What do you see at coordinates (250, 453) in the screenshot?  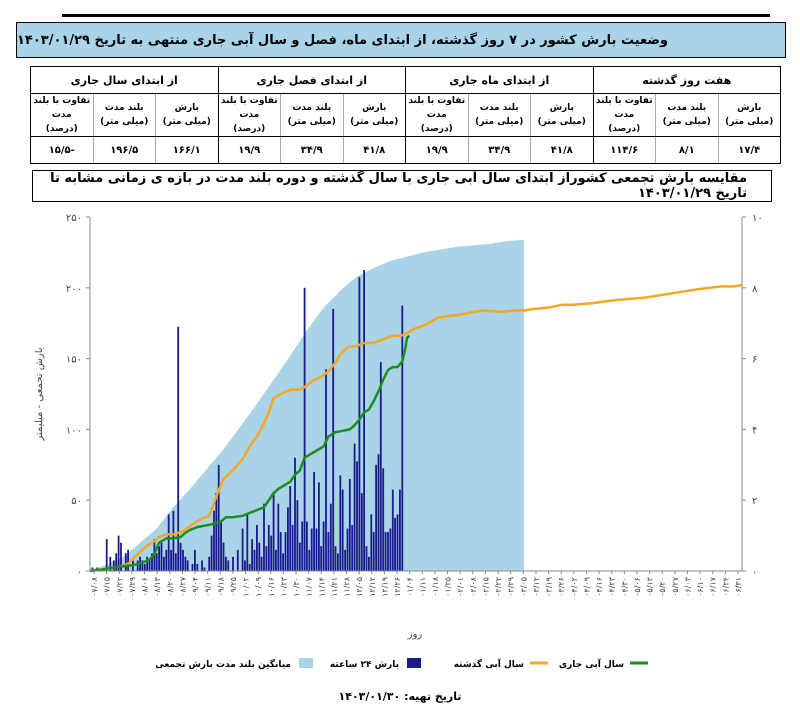 I see `series-line-current-year` at bounding box center [250, 453].